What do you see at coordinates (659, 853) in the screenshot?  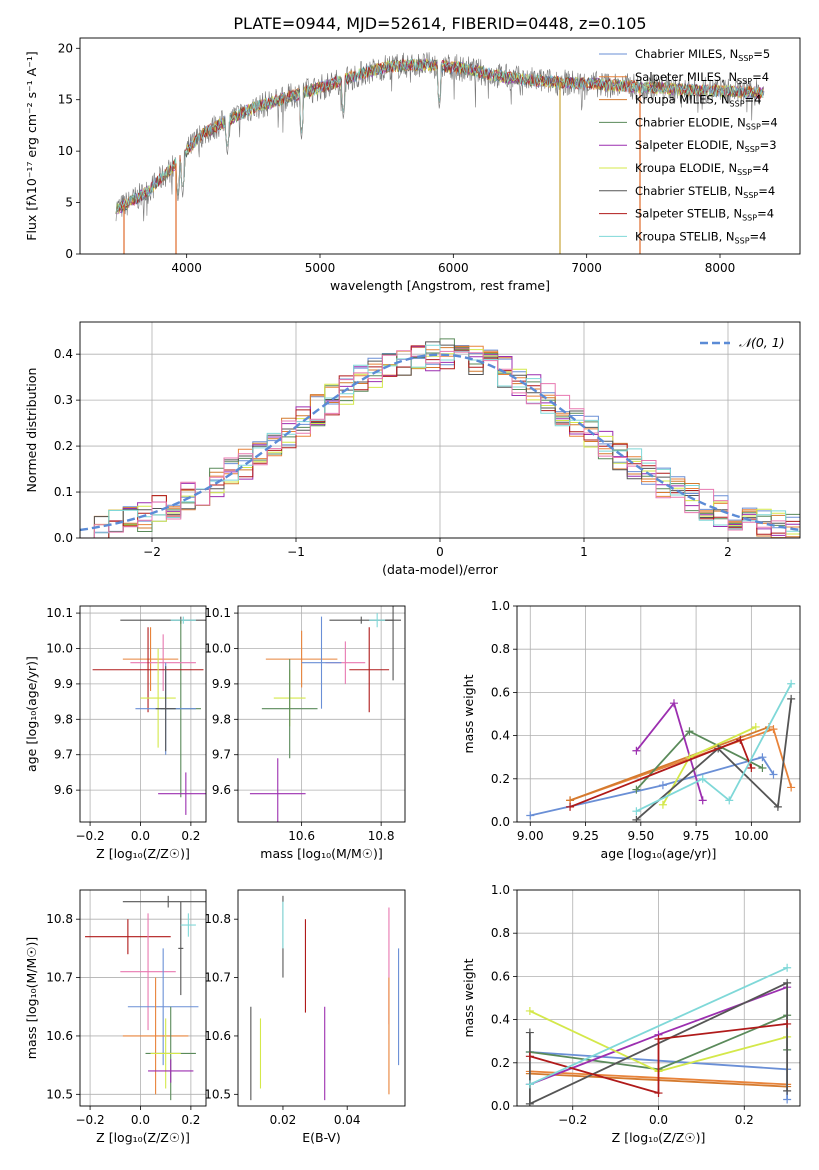 I see `x-axis-label: age [log₁₀(age/yr)]` at bounding box center [659, 853].